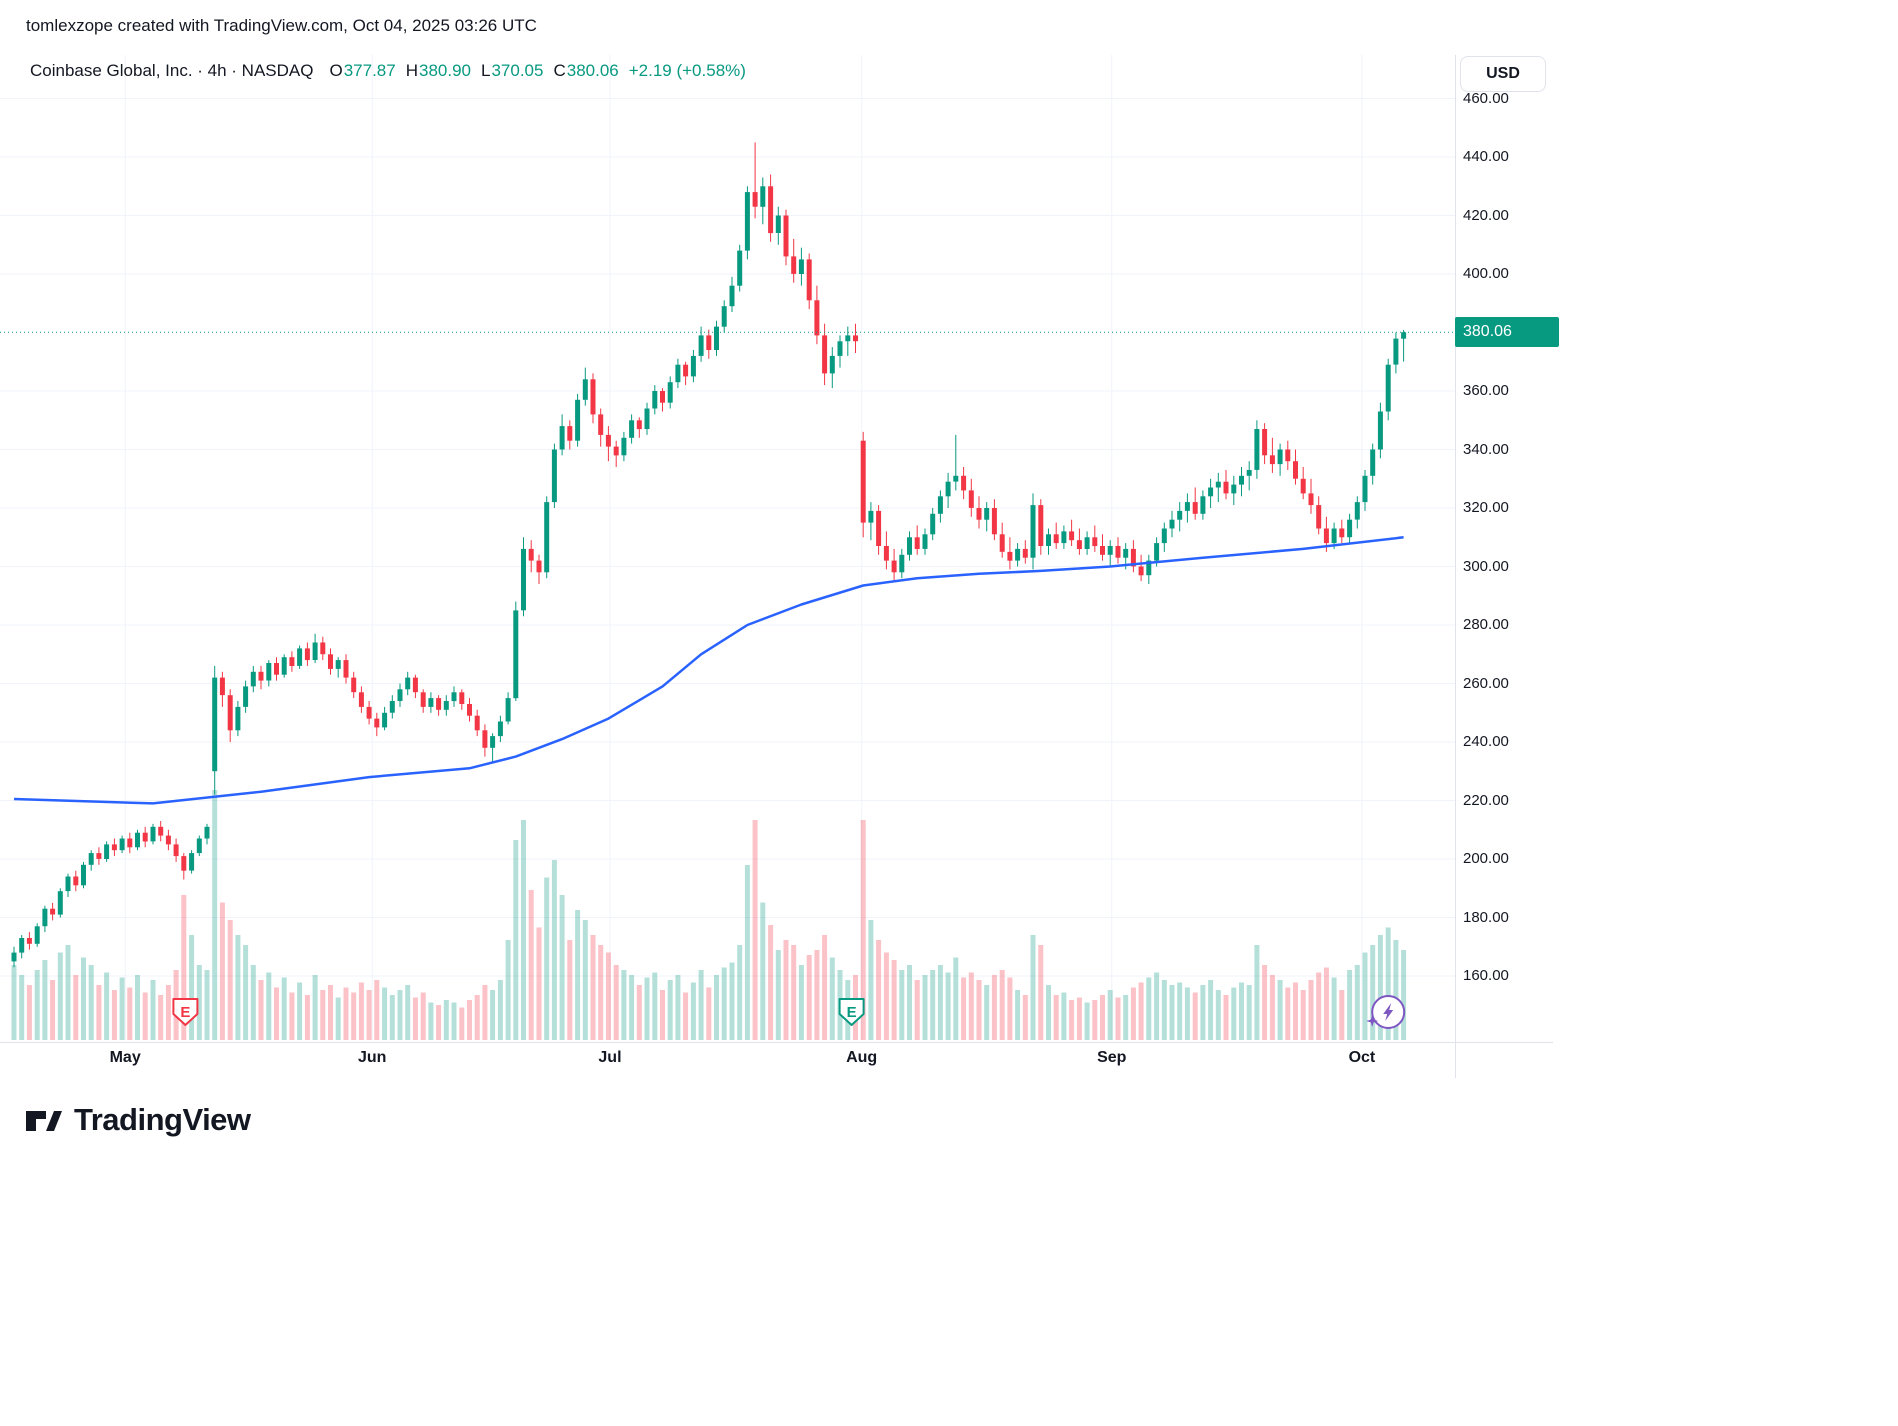 The height and width of the screenshot is (1426, 1898). What do you see at coordinates (444, 70) in the screenshot?
I see `high-value: 380.90` at bounding box center [444, 70].